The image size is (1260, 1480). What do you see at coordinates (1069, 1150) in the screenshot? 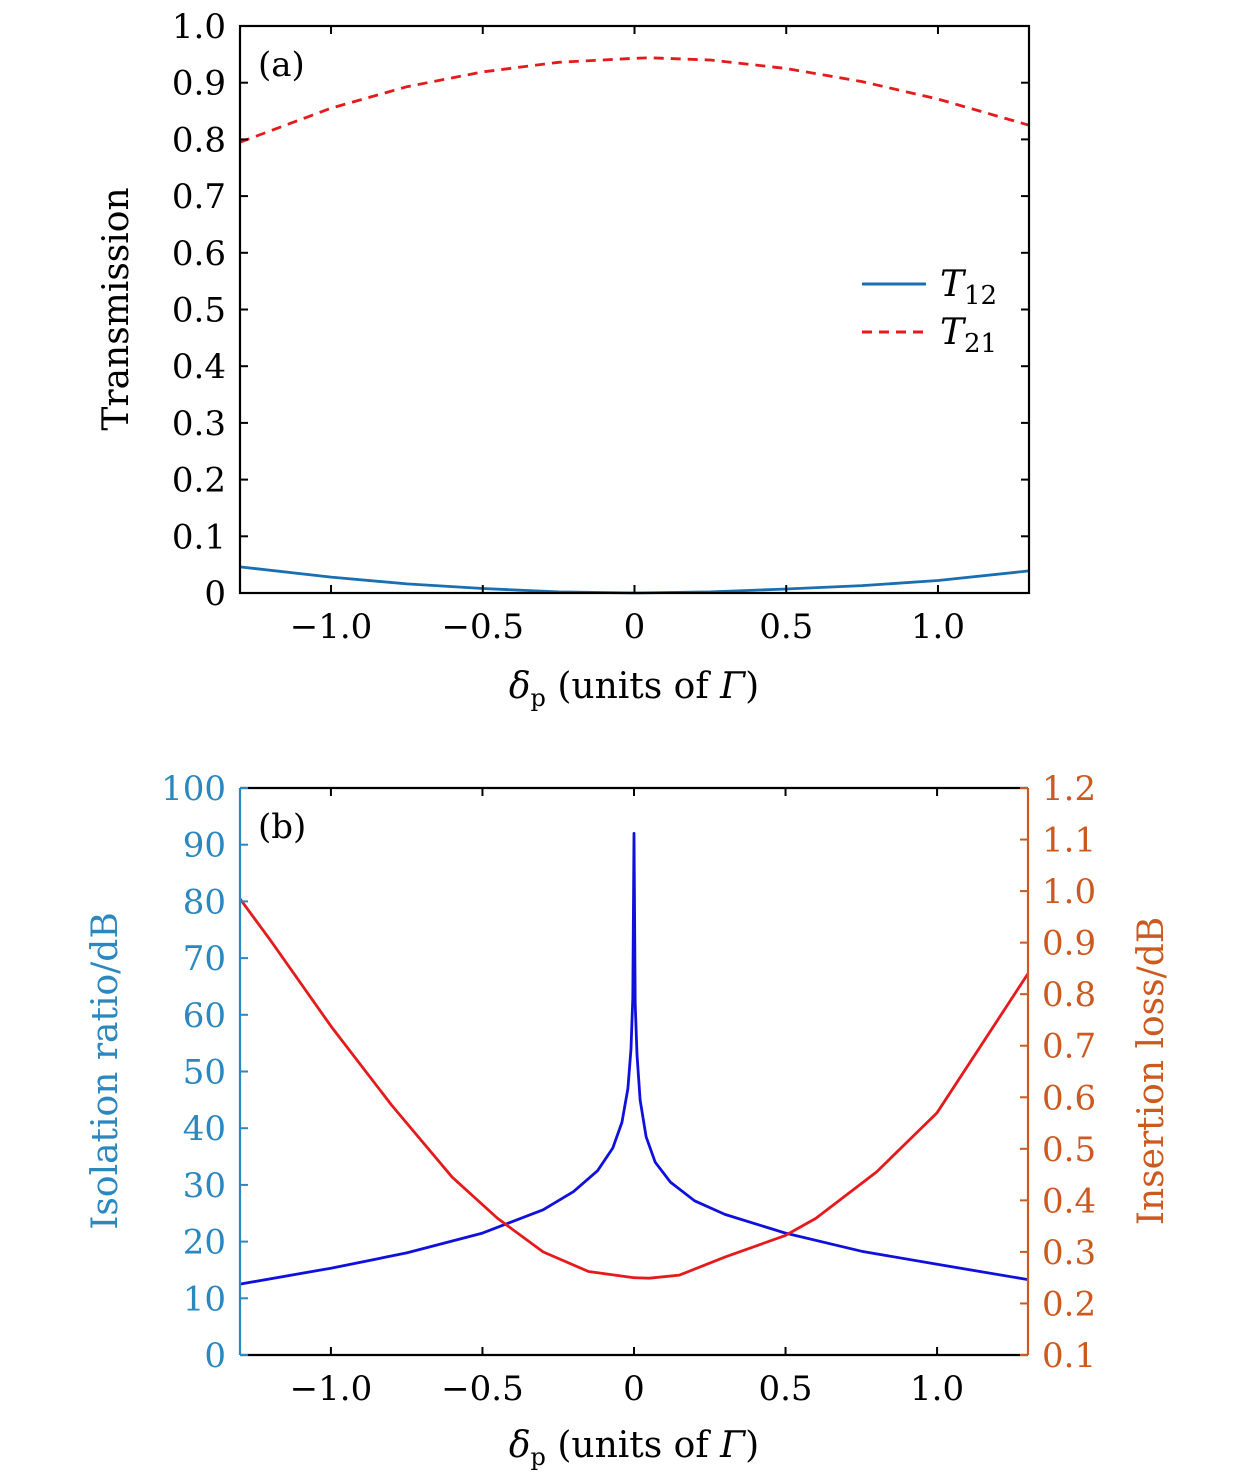
I see `y-tick-label-right: 0.5` at bounding box center [1069, 1150].